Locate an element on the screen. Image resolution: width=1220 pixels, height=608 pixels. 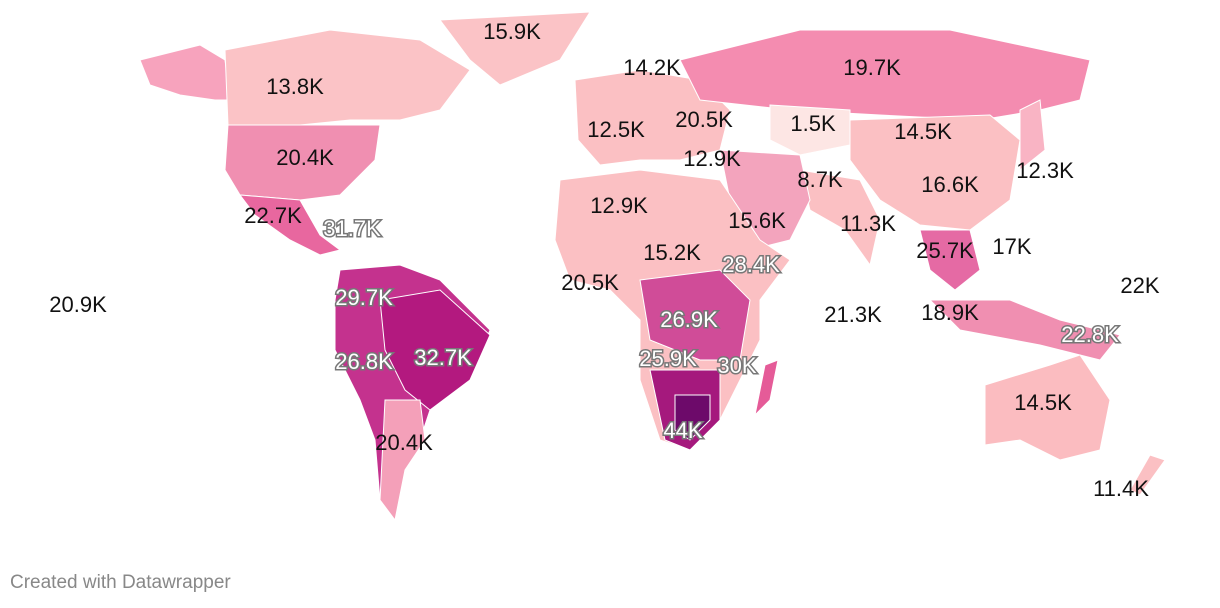
region-label: 31.7K is located at coordinates (352, 228).